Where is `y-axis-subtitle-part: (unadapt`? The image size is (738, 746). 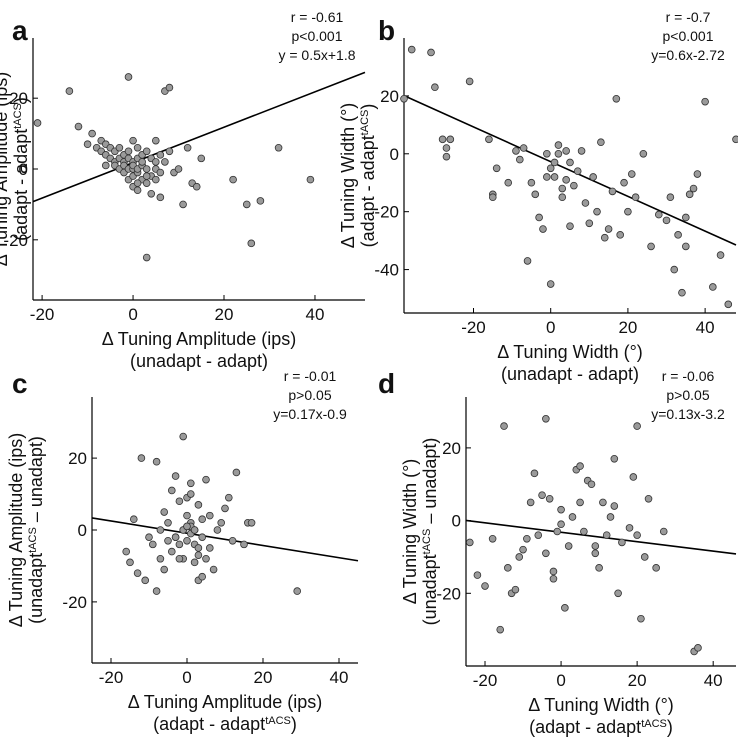 y-axis-subtitle-part: (unadapt is located at coordinates (430, 589).